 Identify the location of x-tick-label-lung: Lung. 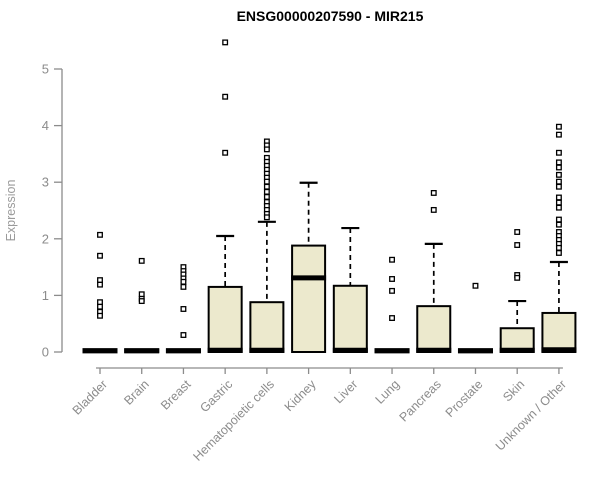
(388, 392).